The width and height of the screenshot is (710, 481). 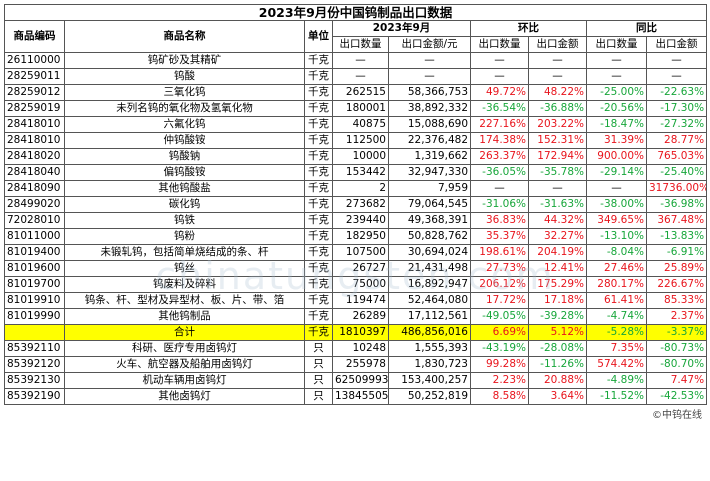 What do you see at coordinates (429, 364) in the screenshot?
I see `cell-export-amount: 1,830,723` at bounding box center [429, 364].